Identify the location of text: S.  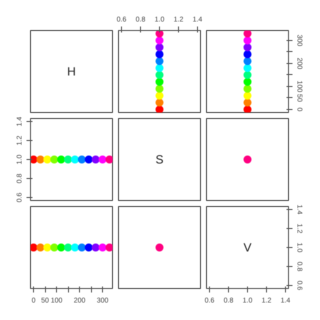
(160, 159).